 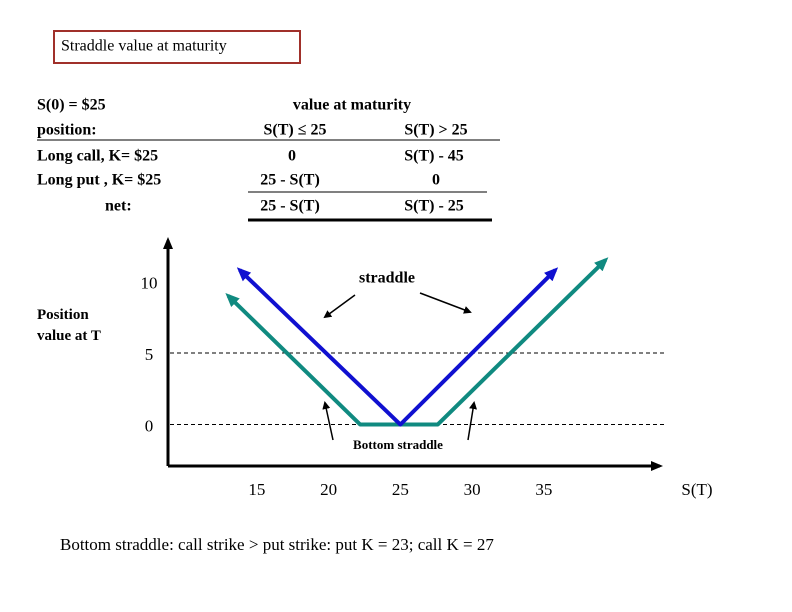 I want to click on slide-title: Straddle value at maturity, so click(x=144, y=46).